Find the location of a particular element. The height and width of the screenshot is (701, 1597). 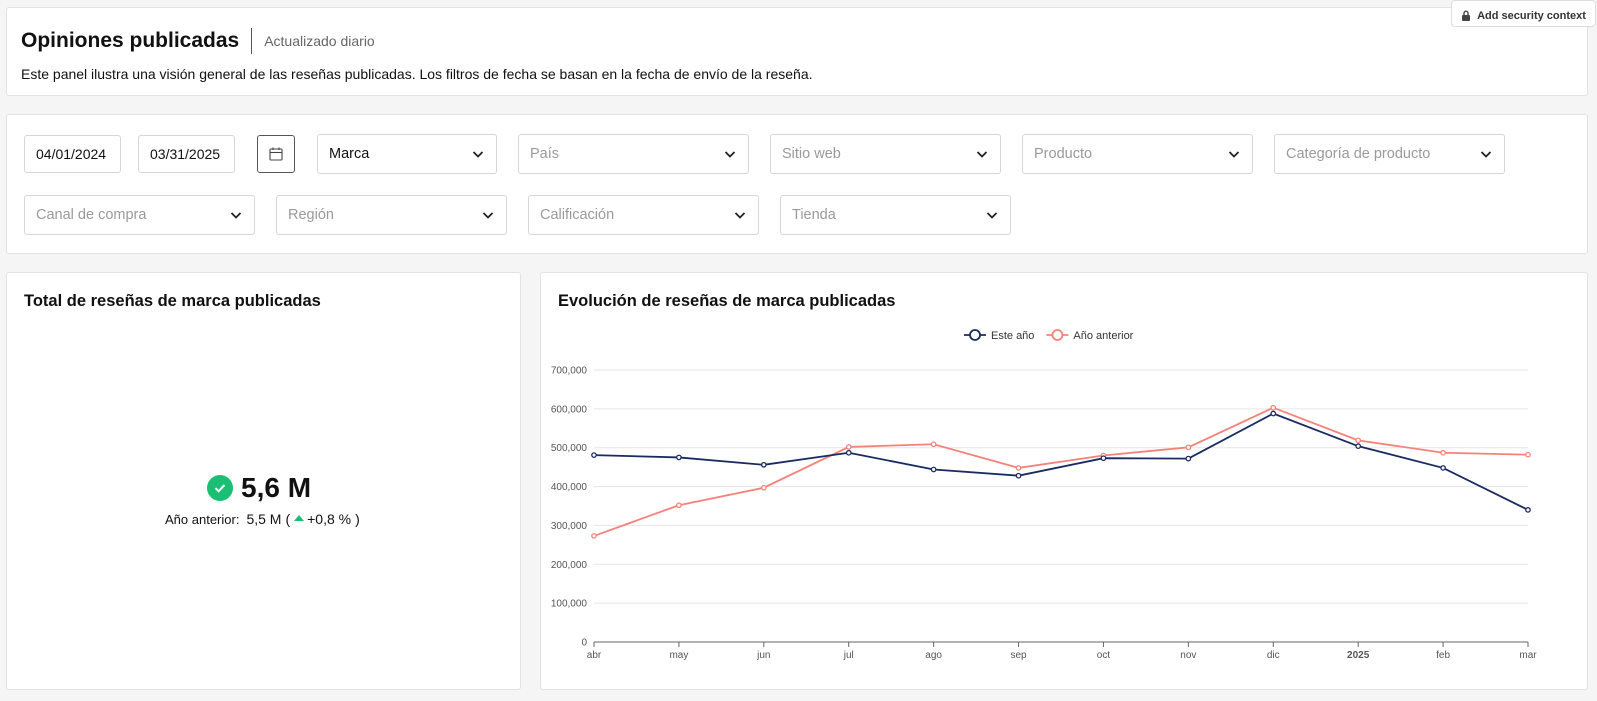

y-tick-label: 400,000 is located at coordinates (569, 487).